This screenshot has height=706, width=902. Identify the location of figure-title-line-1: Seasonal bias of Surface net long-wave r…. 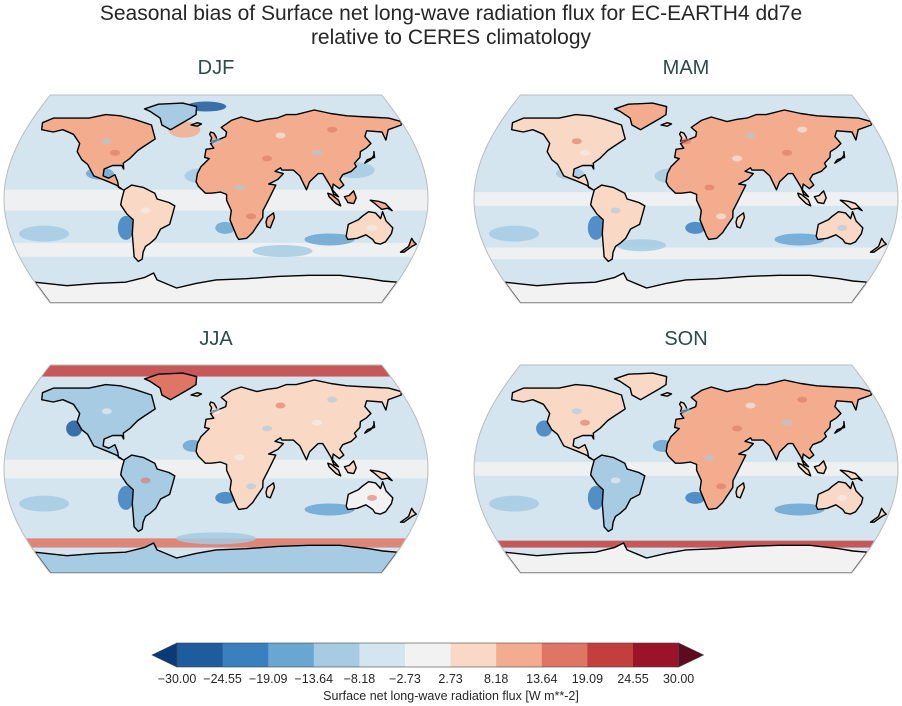
(451, 13).